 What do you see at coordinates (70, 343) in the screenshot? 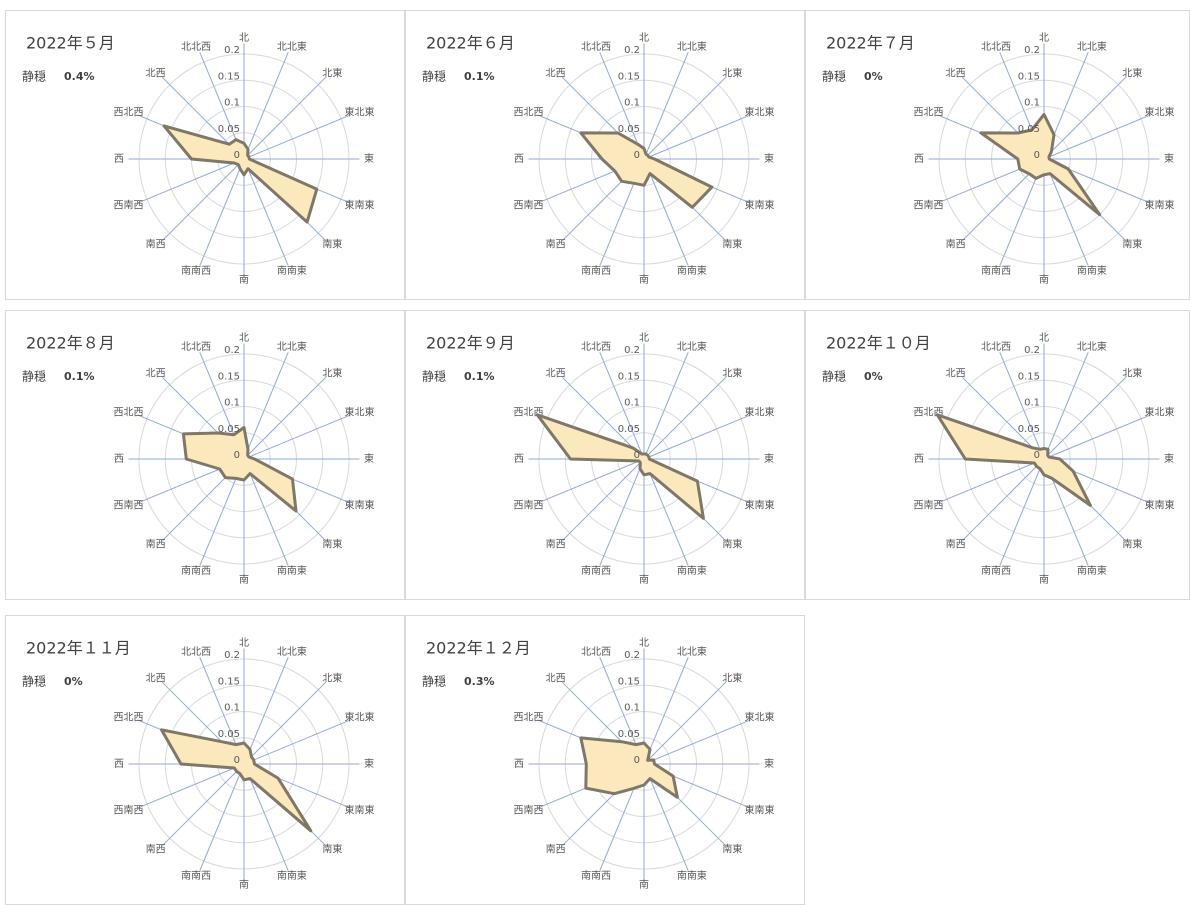
I see `chart-title: 2022年８月` at bounding box center [70, 343].